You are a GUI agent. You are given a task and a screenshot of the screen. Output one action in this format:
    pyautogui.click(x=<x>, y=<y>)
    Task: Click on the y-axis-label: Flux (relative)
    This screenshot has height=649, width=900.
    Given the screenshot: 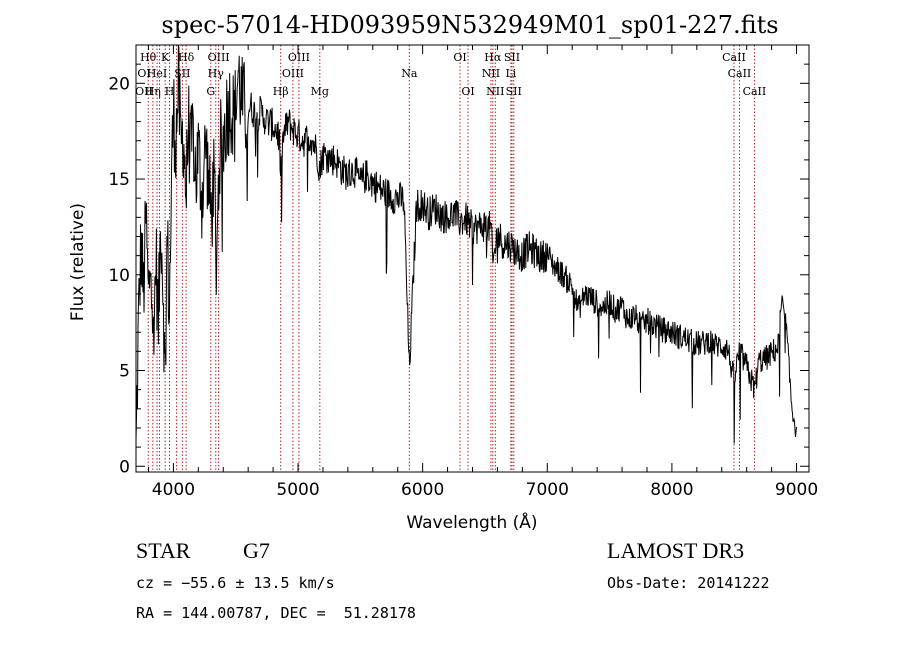 What is the action you would take?
    pyautogui.click(x=78, y=262)
    